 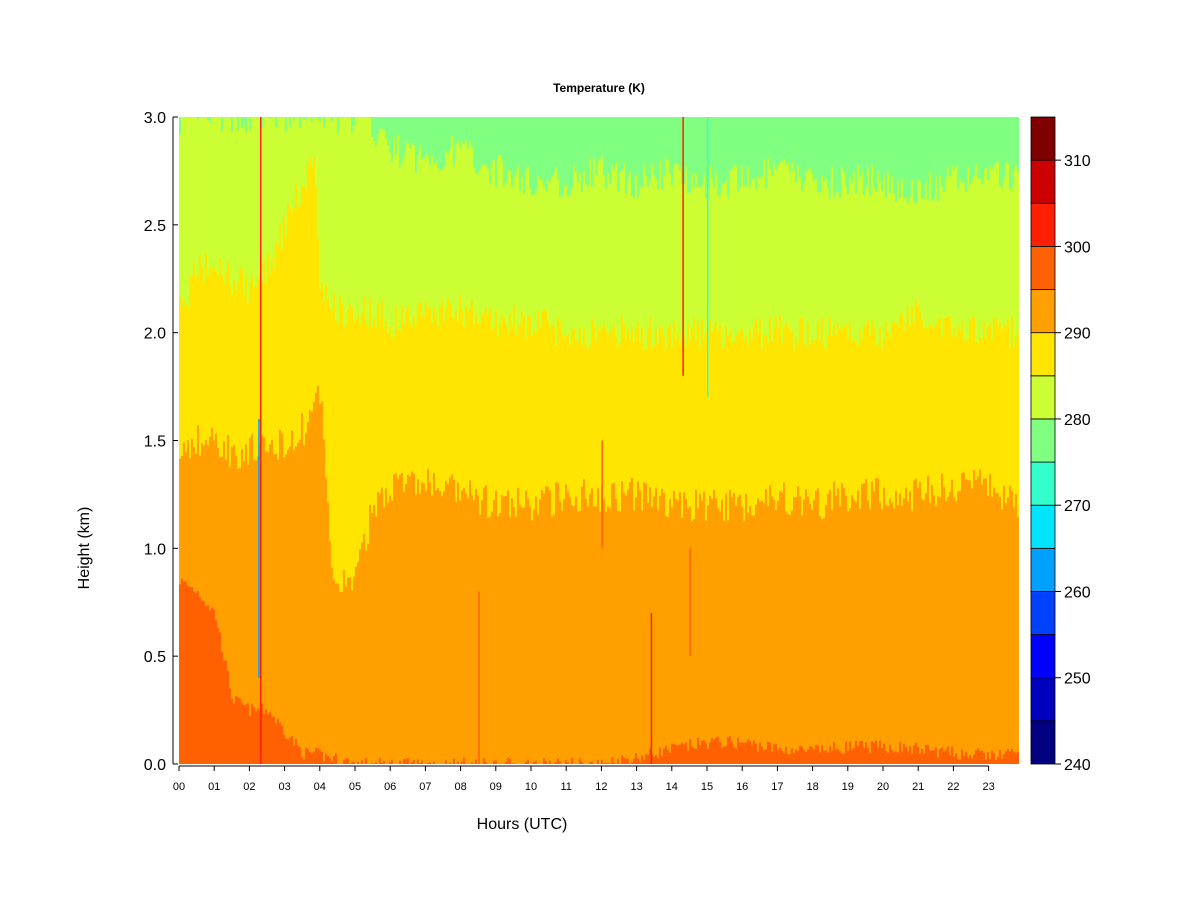 I want to click on colorbar-tick-label: 280, so click(x=1077, y=420).